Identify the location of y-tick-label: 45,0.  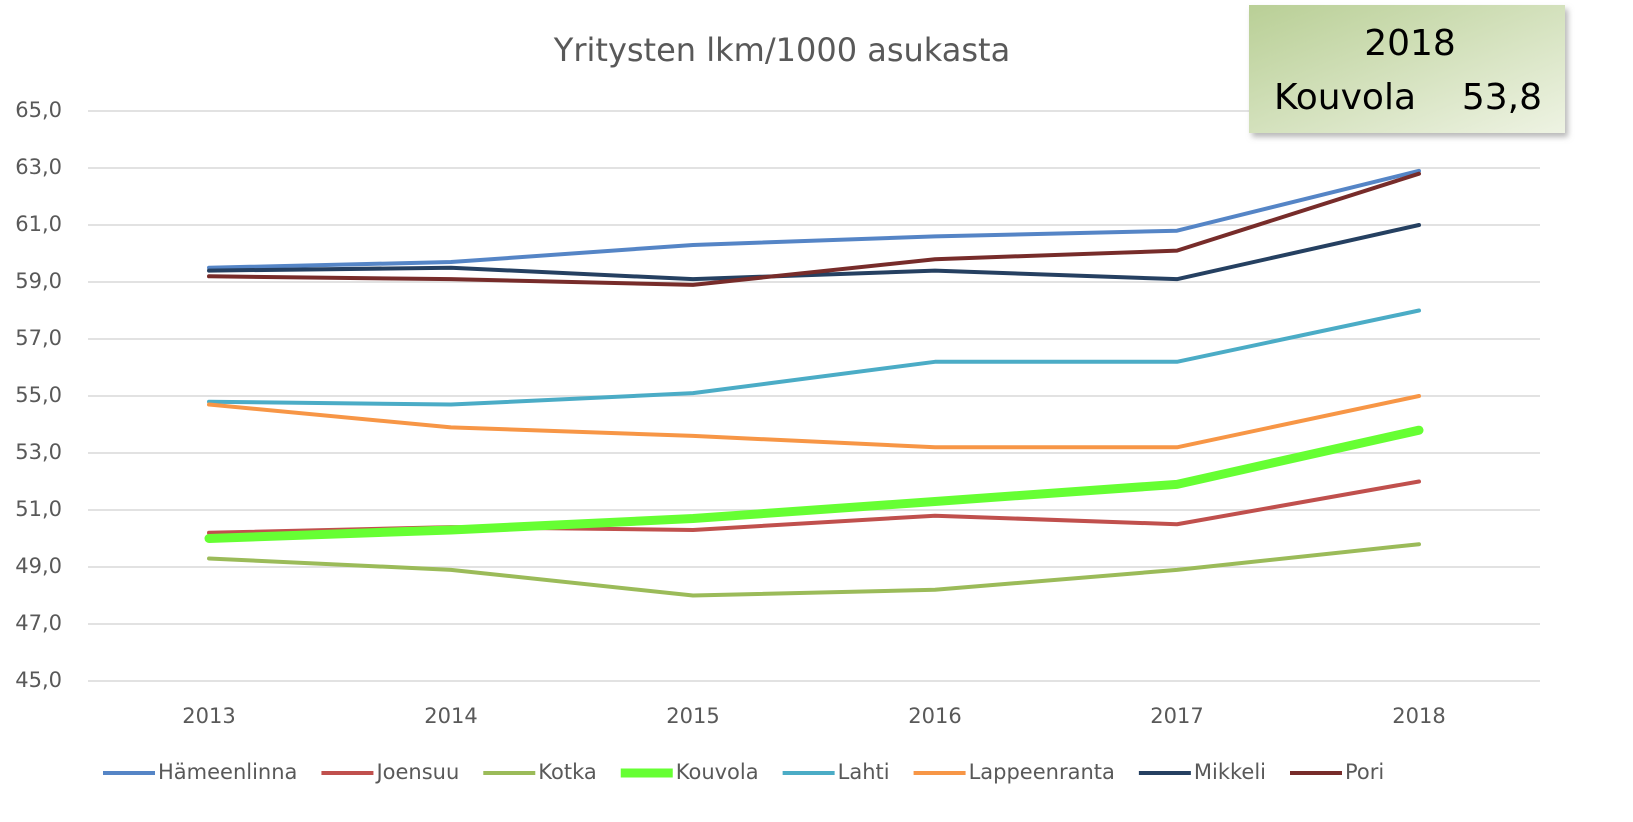
(38, 680).